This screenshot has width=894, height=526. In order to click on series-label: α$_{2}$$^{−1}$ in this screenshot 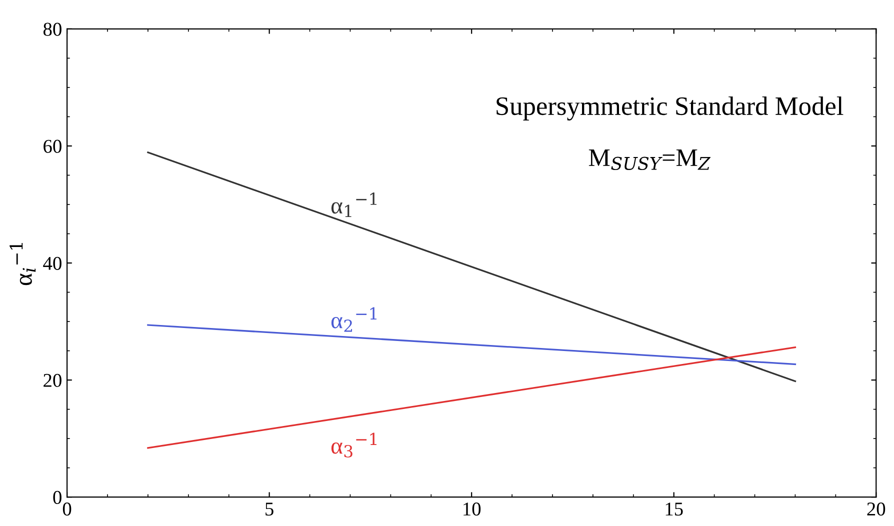, I will do `click(353, 319)`.